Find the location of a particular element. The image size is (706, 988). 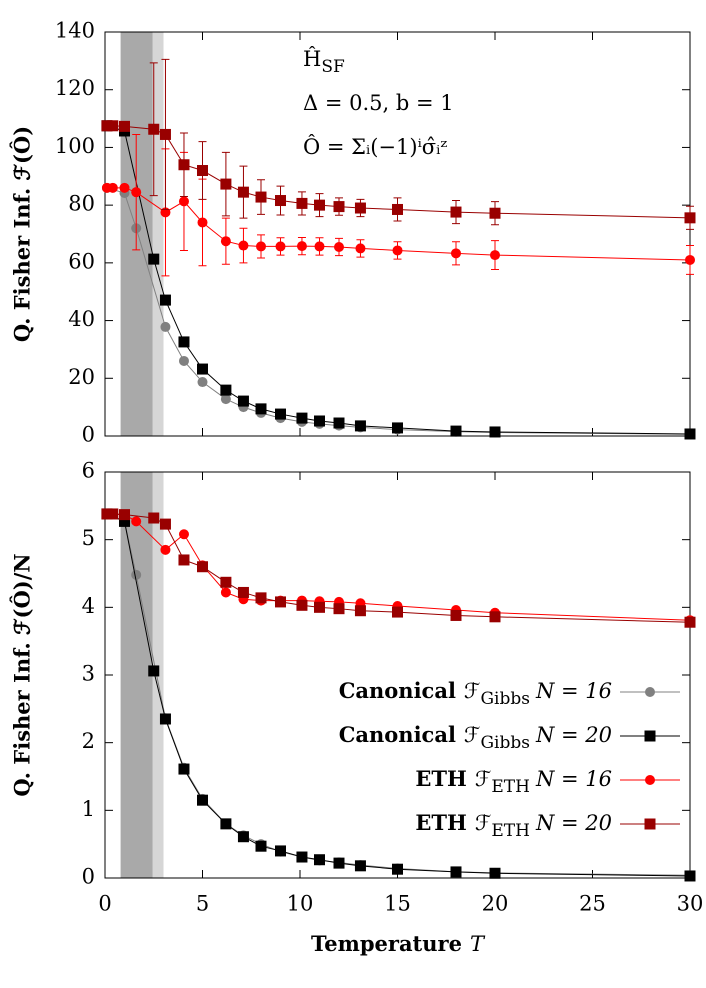

x-tick-label: 30 is located at coordinates (690, 904).